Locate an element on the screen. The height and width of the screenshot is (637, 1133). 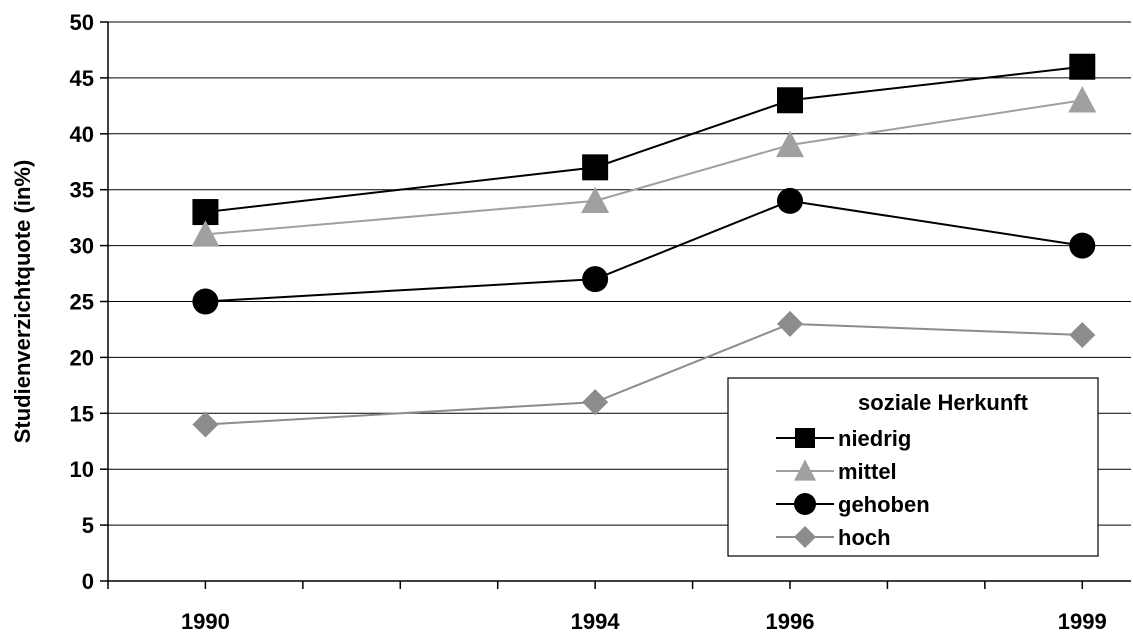
y-tick-labels: 0 5 10 15 20 25 30 35 40 45 50 is located at coordinates (89, 302).